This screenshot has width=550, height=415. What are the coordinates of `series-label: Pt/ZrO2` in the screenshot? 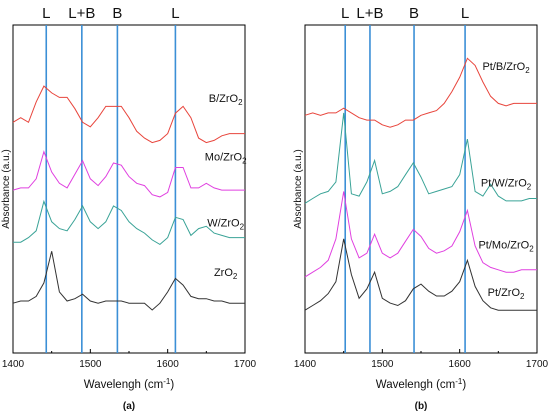 It's located at (506, 294).